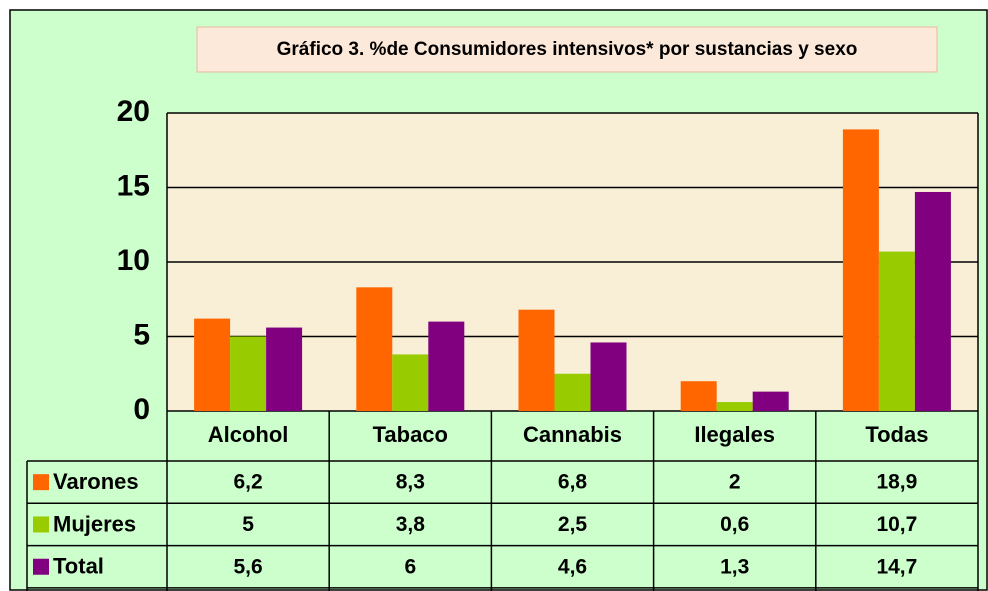 This screenshot has height=591, width=988. Describe the element at coordinates (734, 434) in the screenshot. I see `x-tick-label: Ilegales` at that location.